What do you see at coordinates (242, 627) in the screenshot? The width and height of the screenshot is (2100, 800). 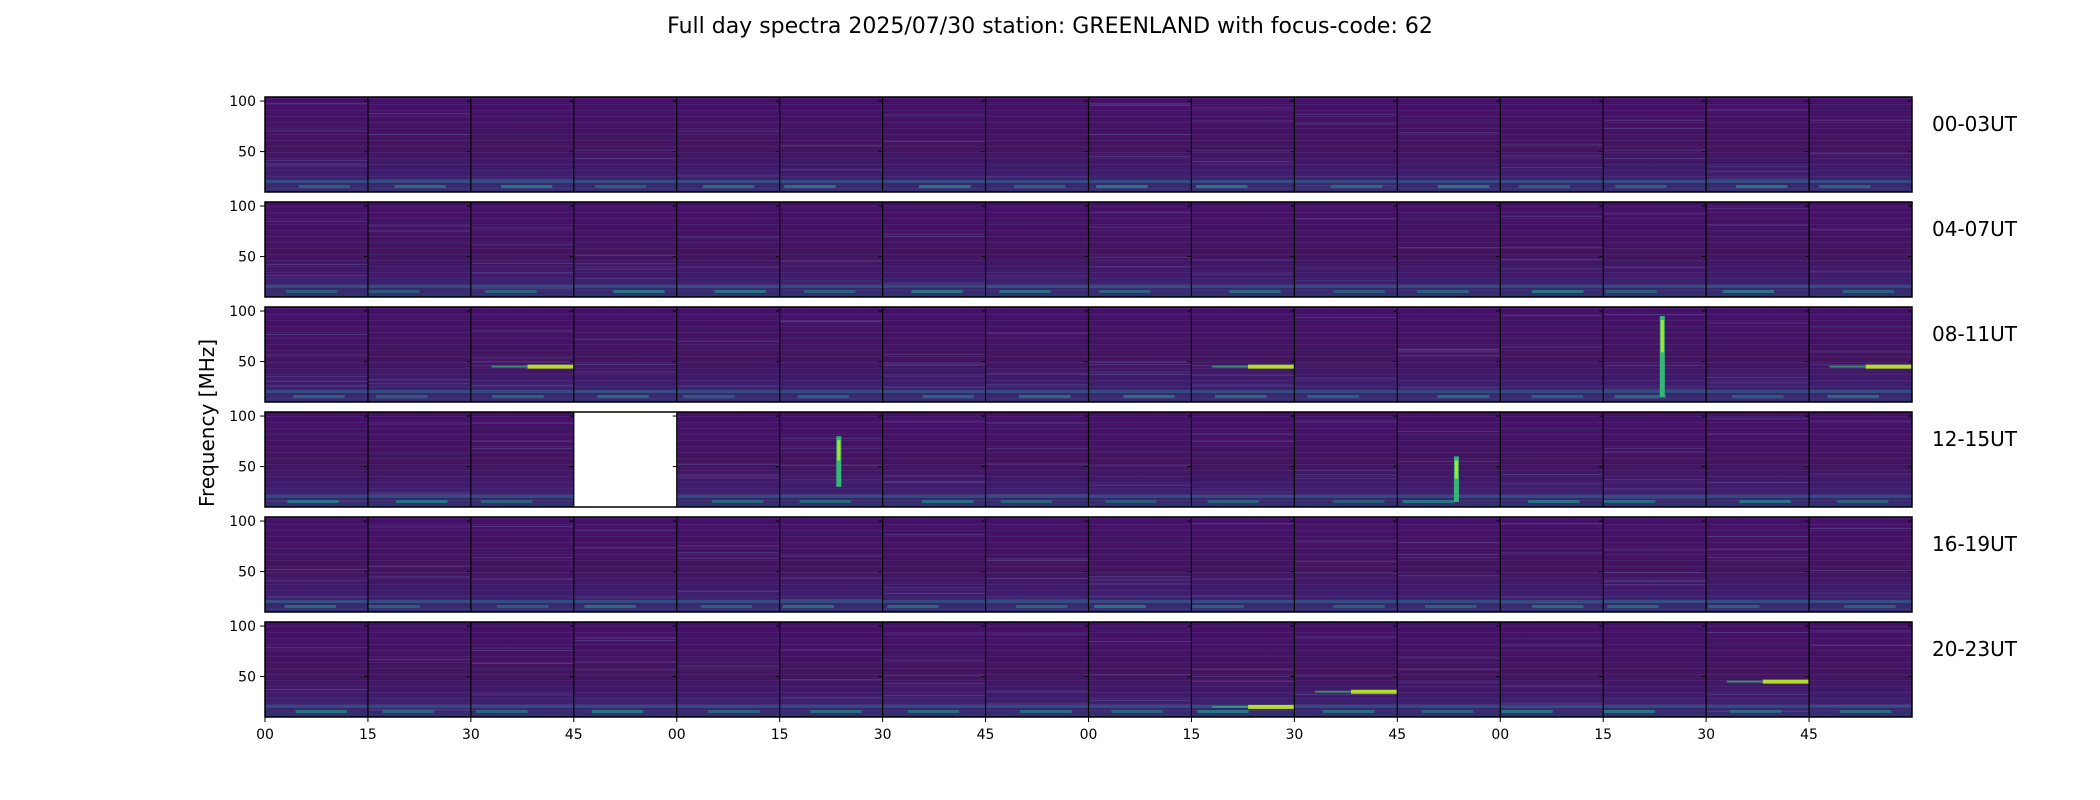 I see `y-tick-label: 100` at bounding box center [242, 627].